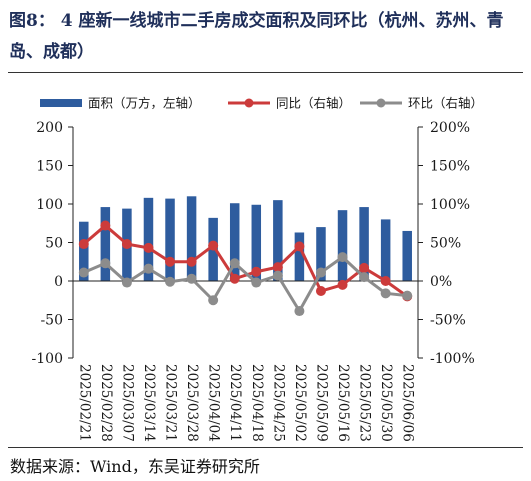 This screenshot has width=531, height=481. I want to click on x-axis-tick-label: 2025/06/06, so click(408, 403).